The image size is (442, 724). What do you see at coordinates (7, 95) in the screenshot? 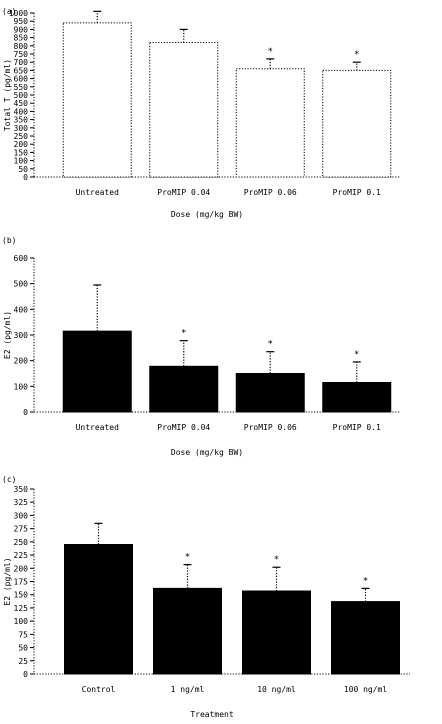
I see `y-axis-title: Total T (pg/ml)` at bounding box center [7, 95].